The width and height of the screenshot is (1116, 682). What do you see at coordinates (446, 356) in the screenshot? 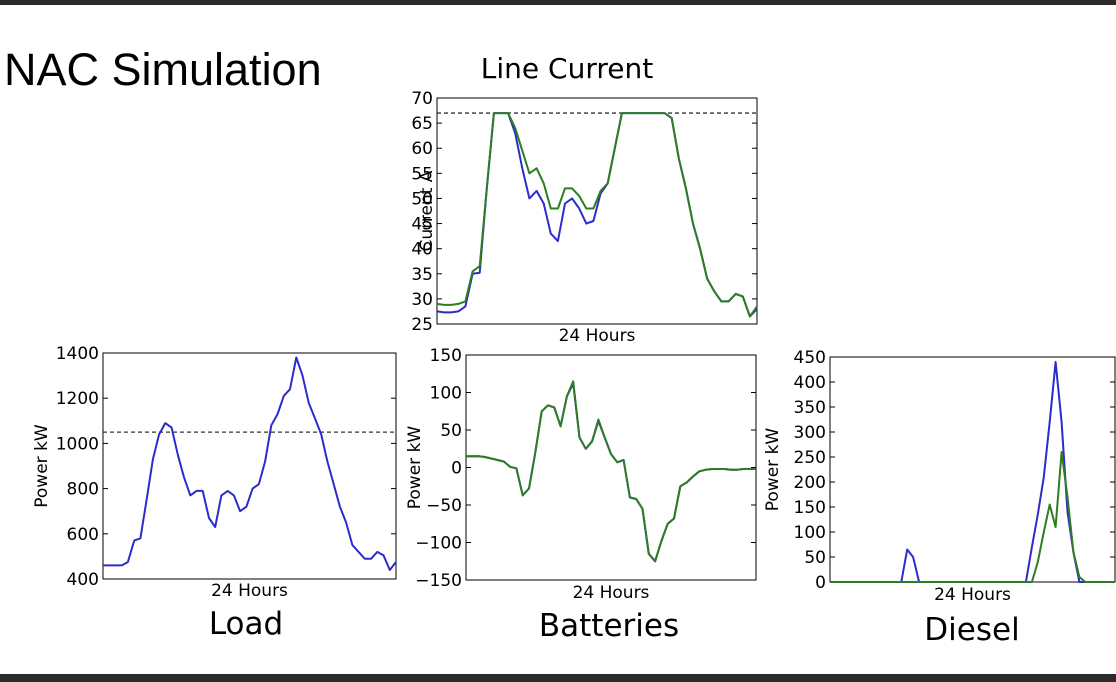
I see `batteries-ytick-label: 150` at bounding box center [446, 356].